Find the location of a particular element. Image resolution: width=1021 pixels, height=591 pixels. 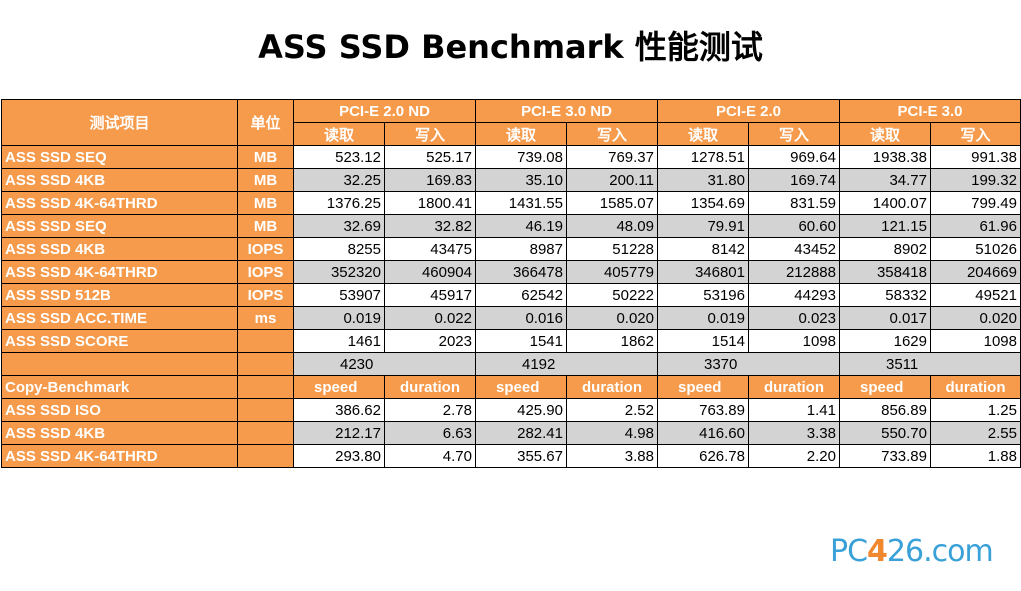

copy-row-value: 733.89 is located at coordinates (885, 456).